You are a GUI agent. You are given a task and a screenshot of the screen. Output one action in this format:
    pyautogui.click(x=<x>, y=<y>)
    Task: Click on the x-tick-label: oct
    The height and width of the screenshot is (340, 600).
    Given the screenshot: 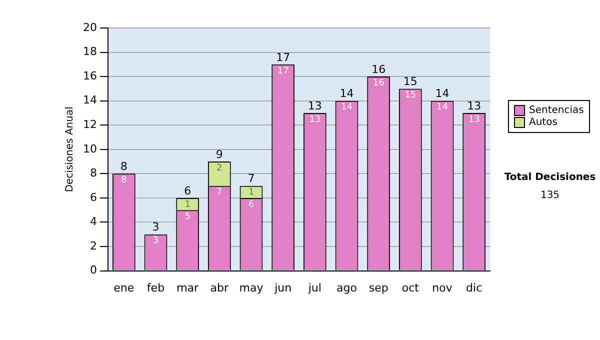 What is the action you would take?
    pyautogui.click(x=411, y=287)
    